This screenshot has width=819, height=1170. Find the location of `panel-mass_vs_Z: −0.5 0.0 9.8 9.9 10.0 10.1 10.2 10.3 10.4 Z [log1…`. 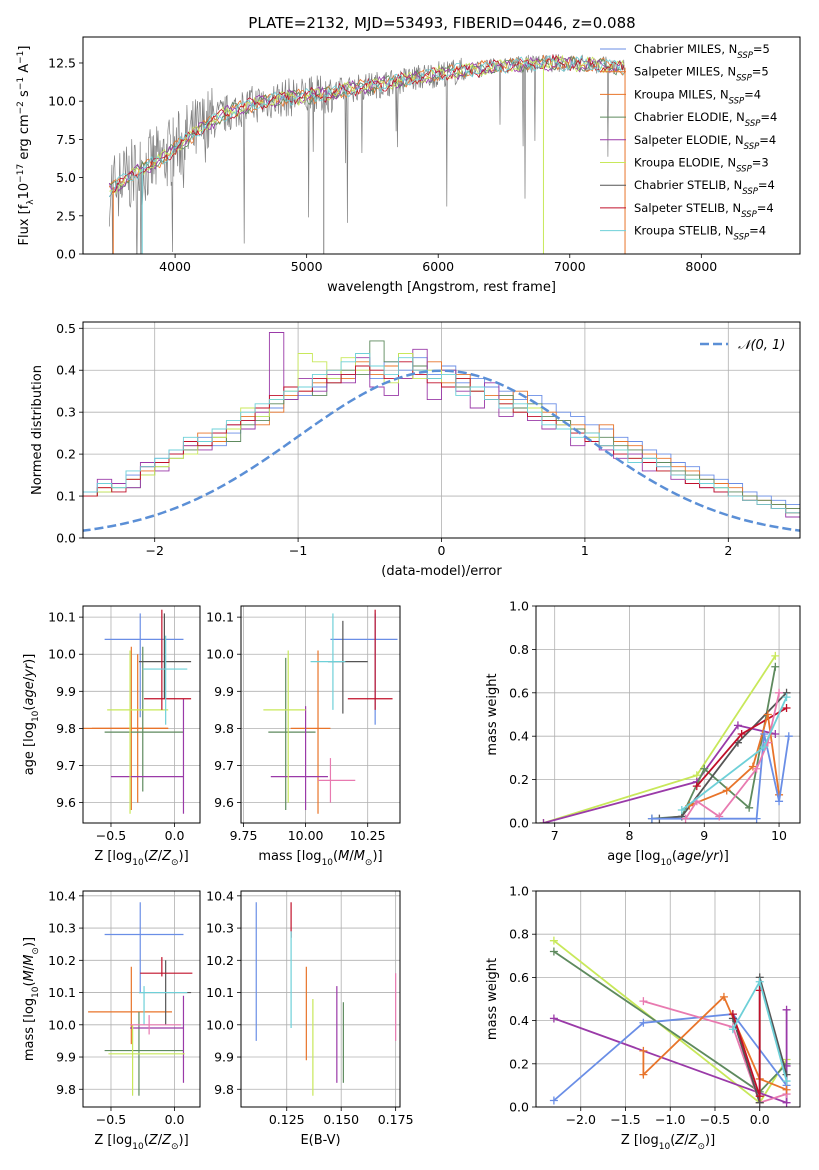

panel-mass_vs_Z: −0.5 0.0 9.8 9.9 10.0 10.1 10.2 10.3 10.4 Z [log1… is located at coordinates (111, 1020).